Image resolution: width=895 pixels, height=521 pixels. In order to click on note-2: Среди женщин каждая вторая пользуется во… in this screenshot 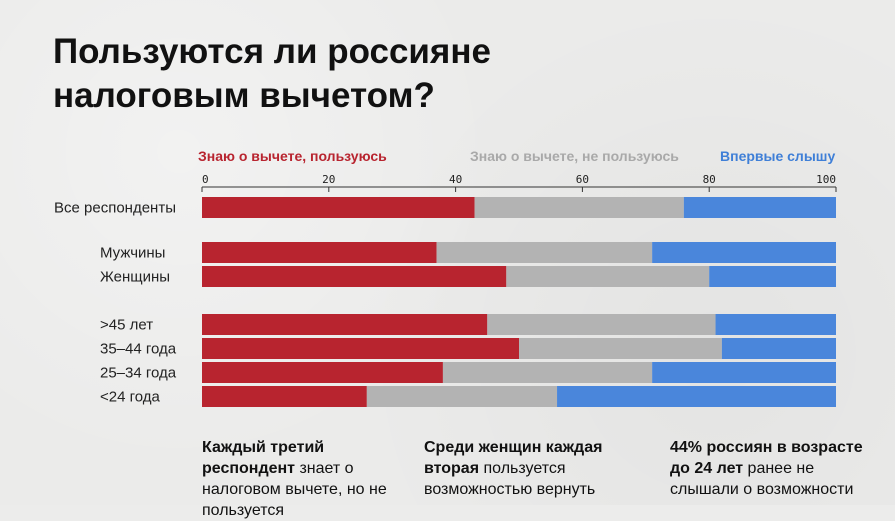, I will do `click(529, 468)`.